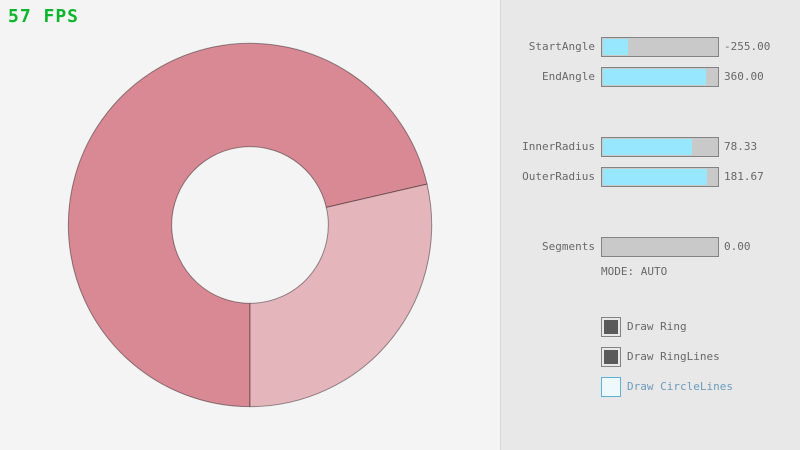 The height and width of the screenshot is (450, 800). I want to click on endangle-label: EndAngle, so click(568, 76).